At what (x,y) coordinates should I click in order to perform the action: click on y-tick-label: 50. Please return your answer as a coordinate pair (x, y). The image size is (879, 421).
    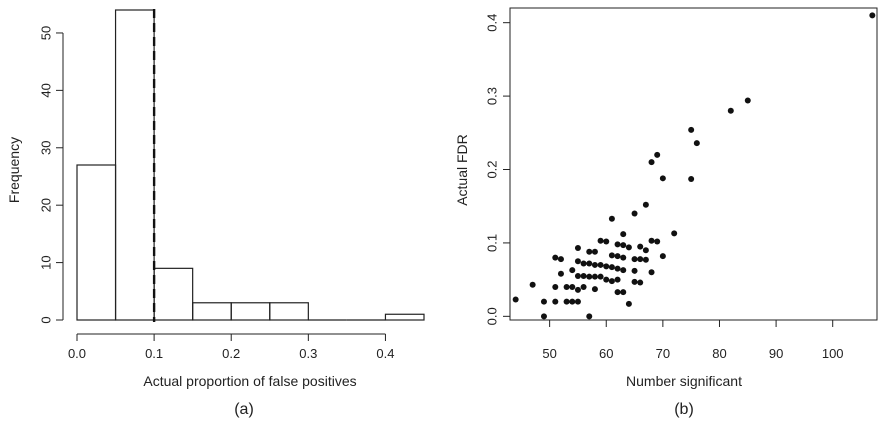
    Looking at the image, I should click on (46, 33).